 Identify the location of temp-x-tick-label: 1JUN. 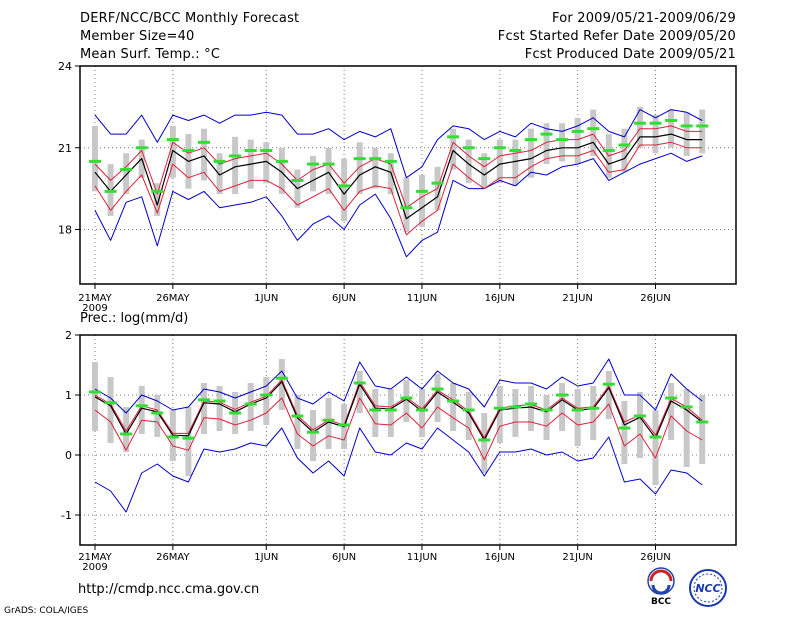
(266, 298).